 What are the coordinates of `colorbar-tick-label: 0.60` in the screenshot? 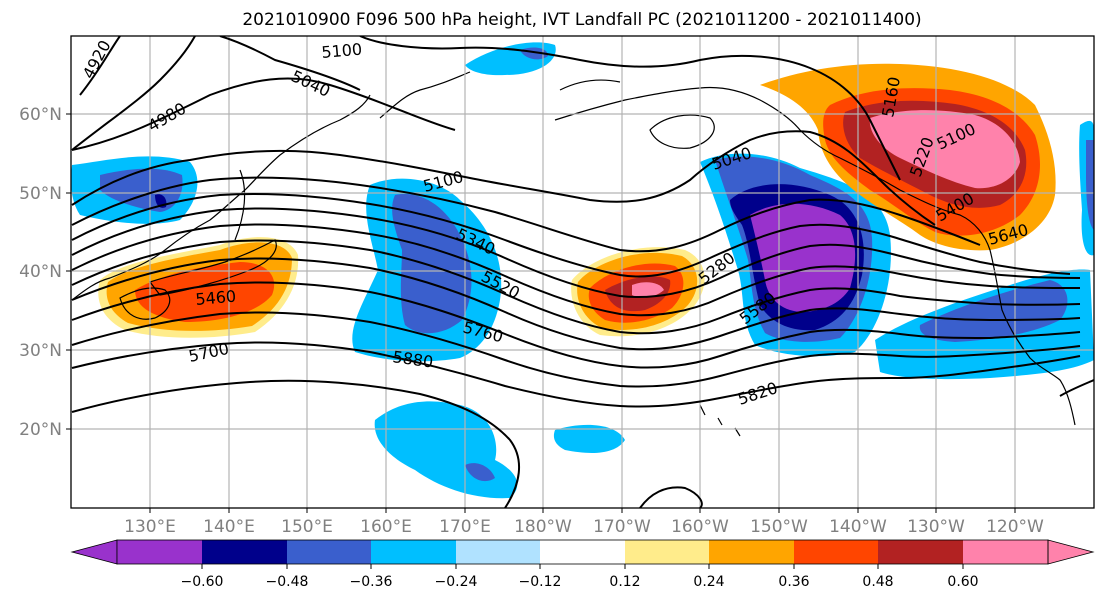 It's located at (962, 582).